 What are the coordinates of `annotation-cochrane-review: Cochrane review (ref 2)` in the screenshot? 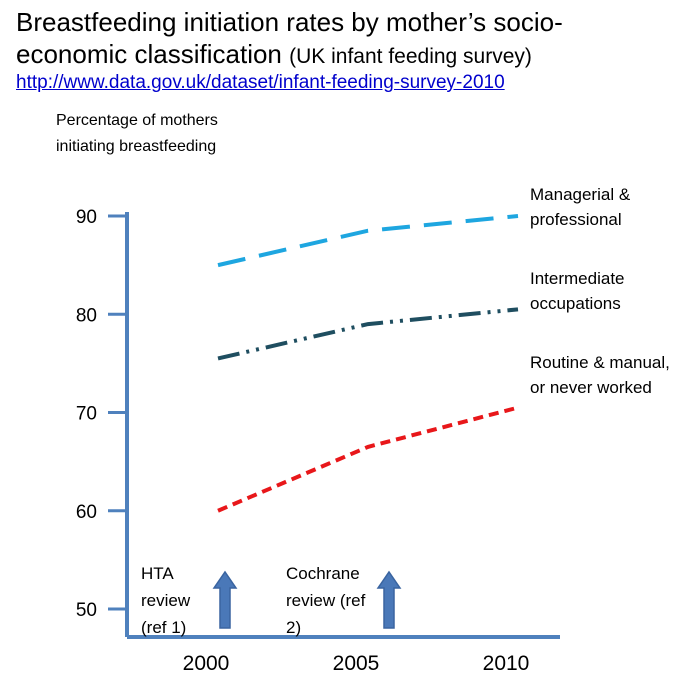 It's located at (326, 600).